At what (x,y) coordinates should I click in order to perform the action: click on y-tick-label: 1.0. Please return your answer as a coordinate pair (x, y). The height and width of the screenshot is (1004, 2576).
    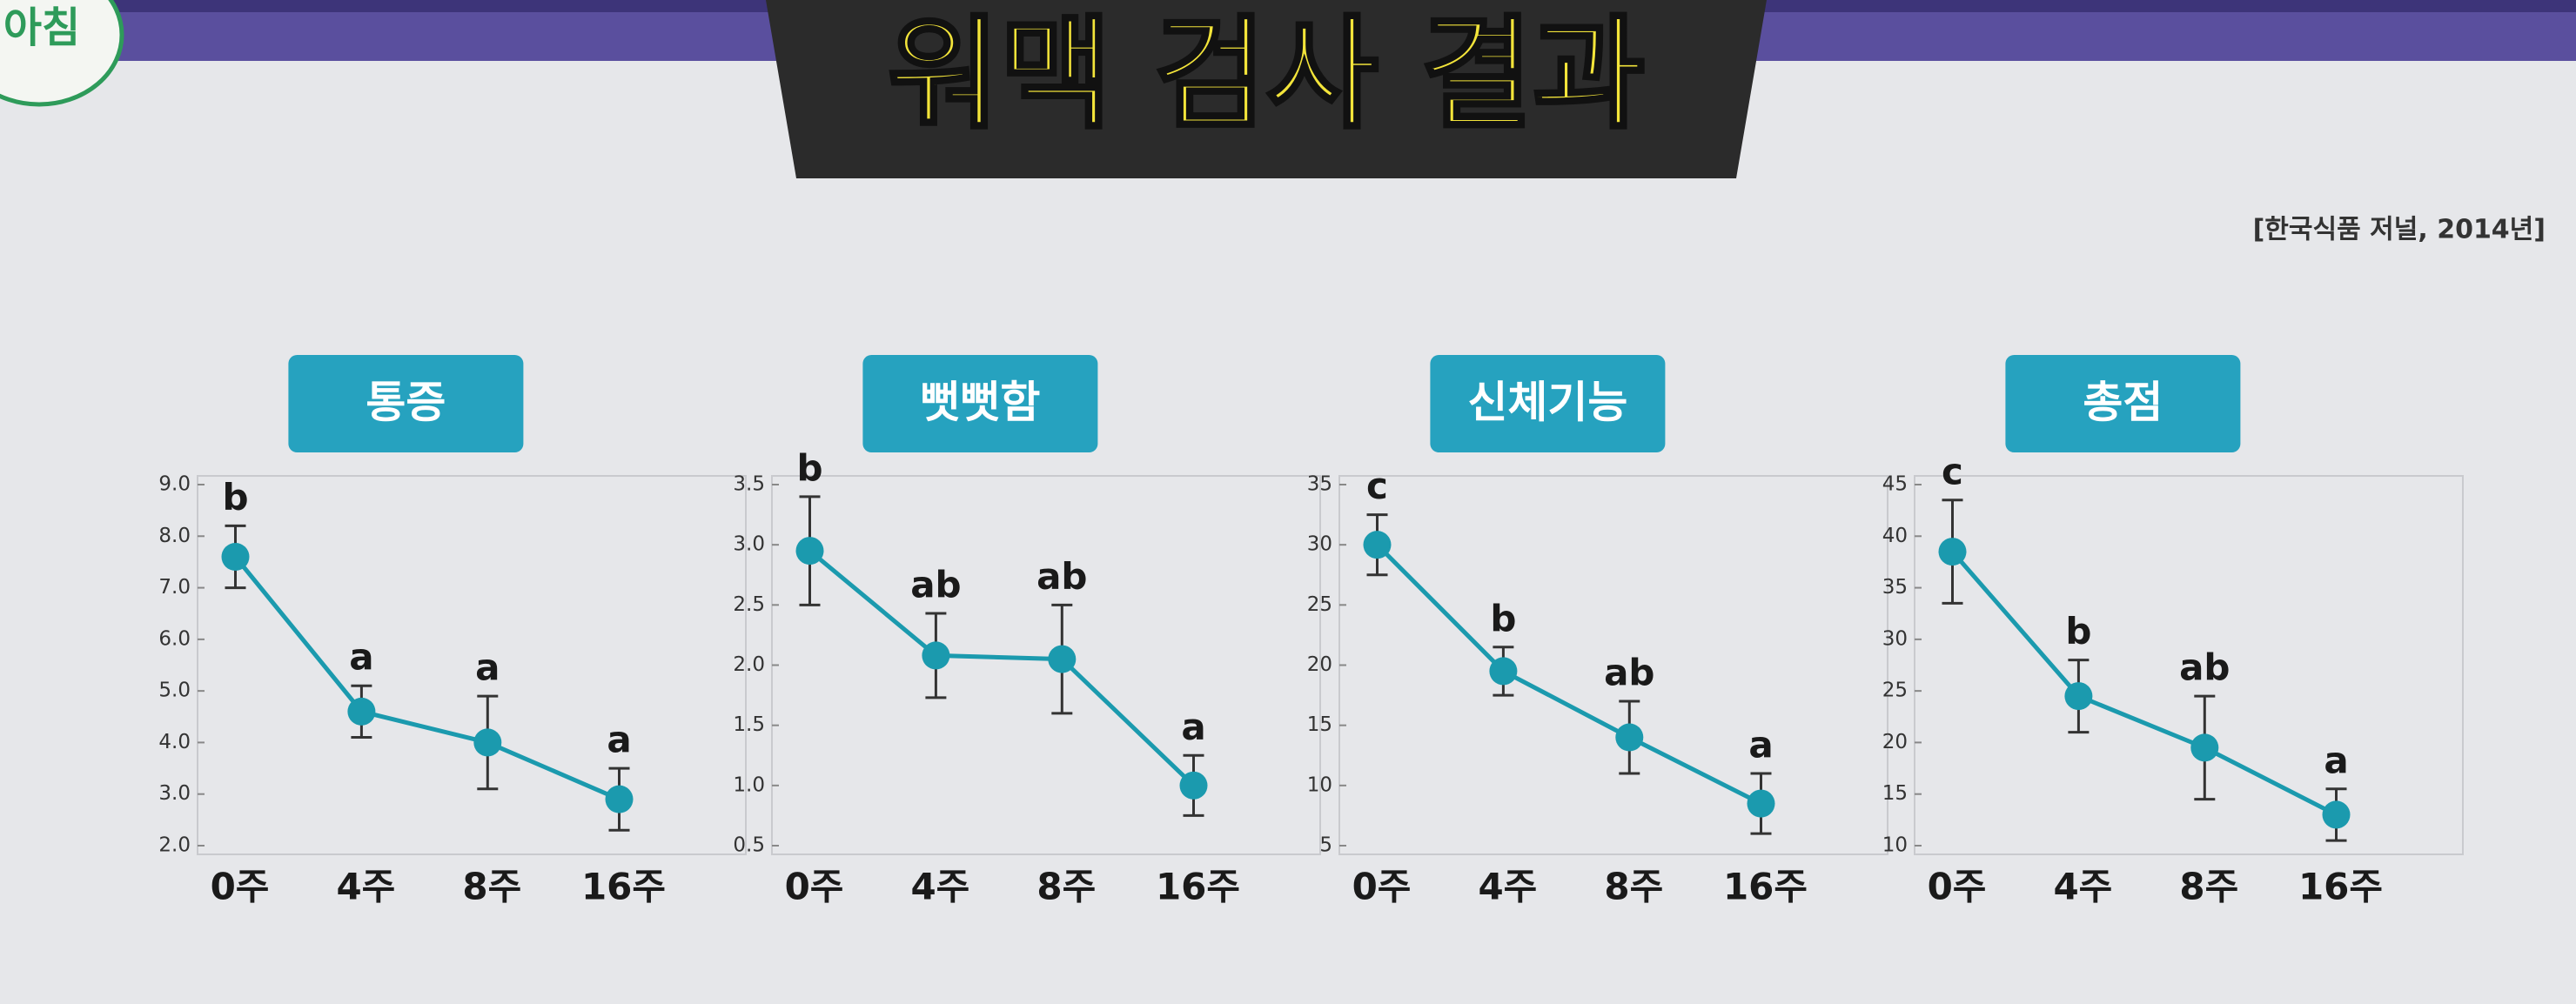
    Looking at the image, I should click on (749, 784).